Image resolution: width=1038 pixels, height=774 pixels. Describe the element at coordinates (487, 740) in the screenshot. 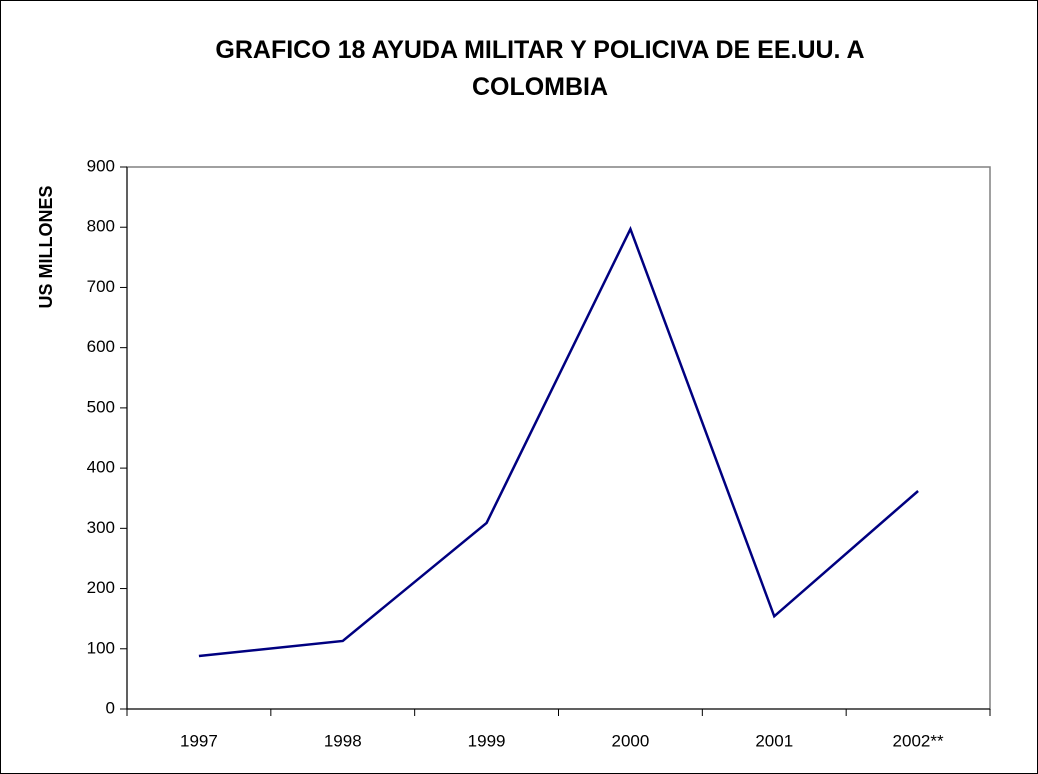

I see `x-tick-label: 1999` at that location.